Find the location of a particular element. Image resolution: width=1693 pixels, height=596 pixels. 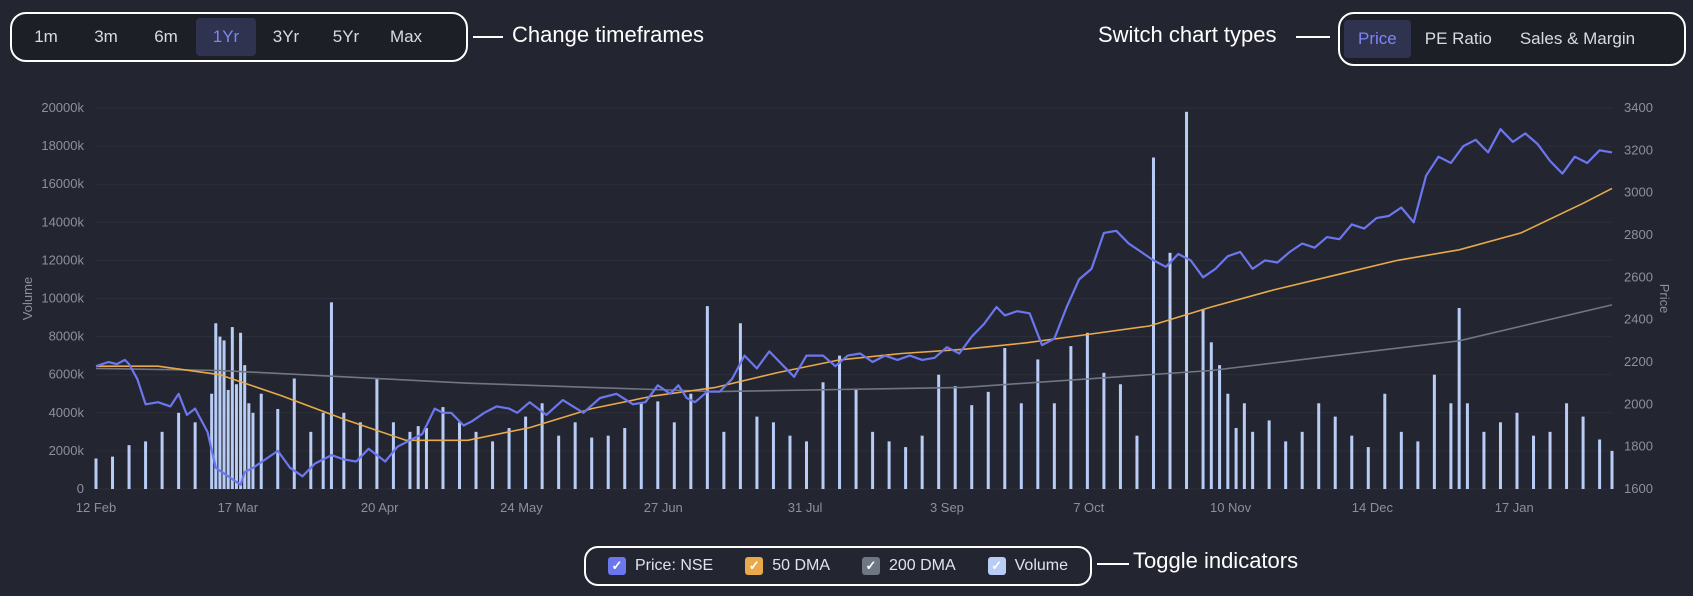

x-tick-label: 17 Mar is located at coordinates (238, 507).